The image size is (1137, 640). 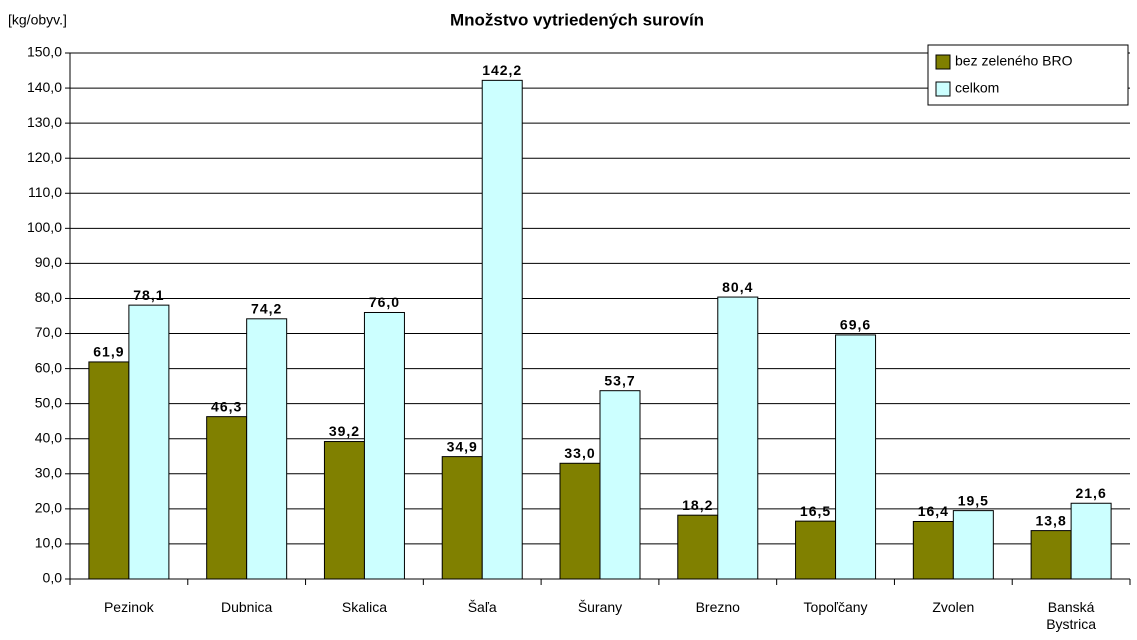 I want to click on chart-title: Množstvo vytriedených surovín, so click(x=577, y=19).